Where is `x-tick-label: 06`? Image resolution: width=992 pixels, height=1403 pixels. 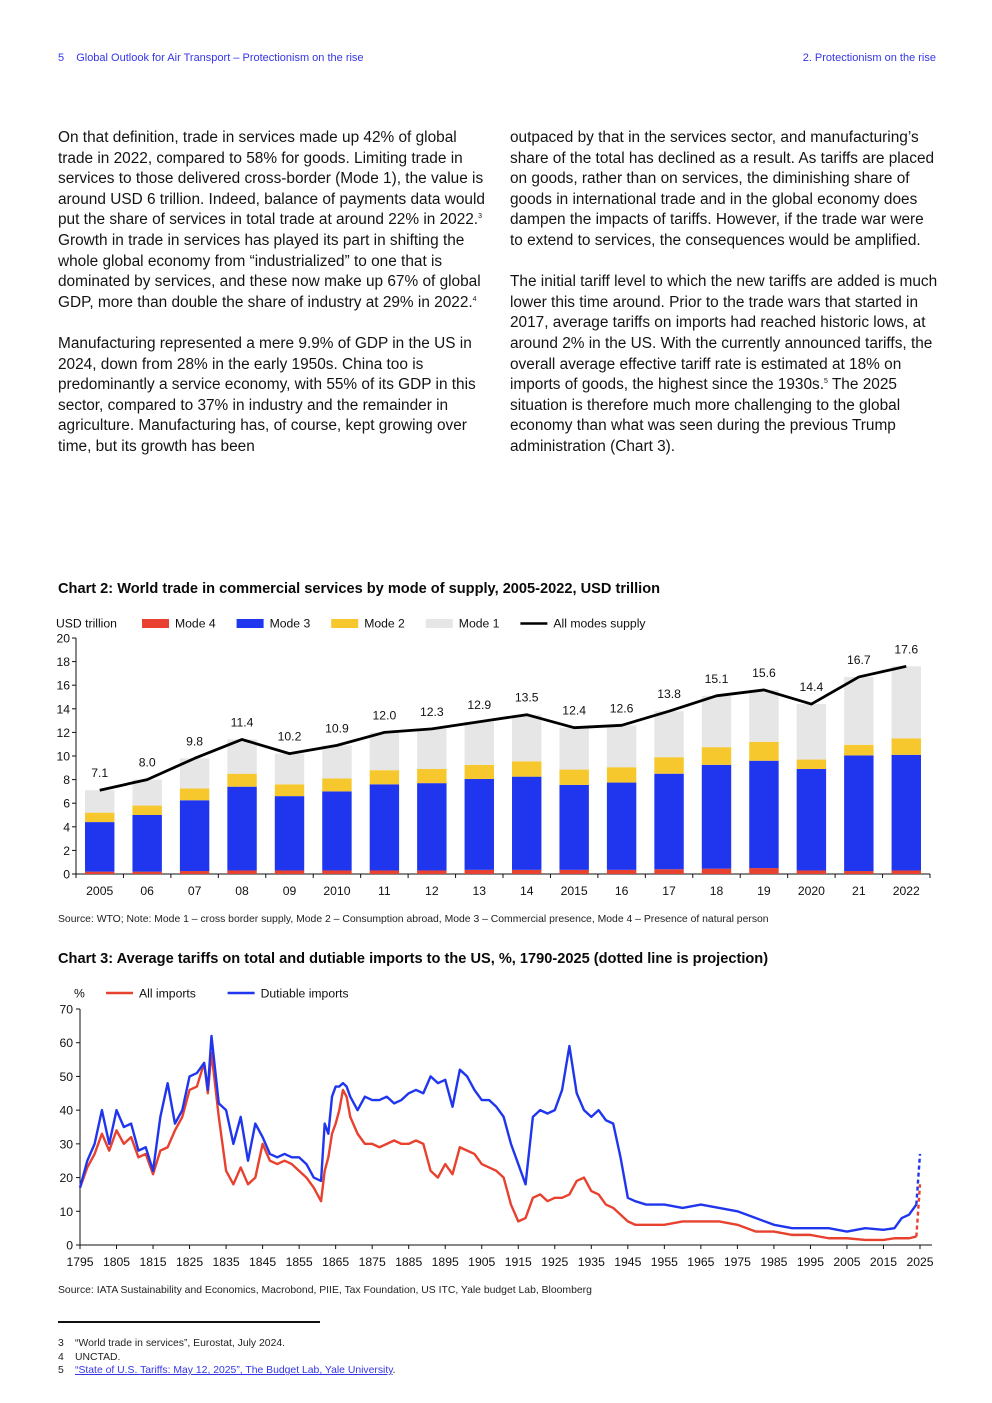
x-tick-label: 06 is located at coordinates (147, 891).